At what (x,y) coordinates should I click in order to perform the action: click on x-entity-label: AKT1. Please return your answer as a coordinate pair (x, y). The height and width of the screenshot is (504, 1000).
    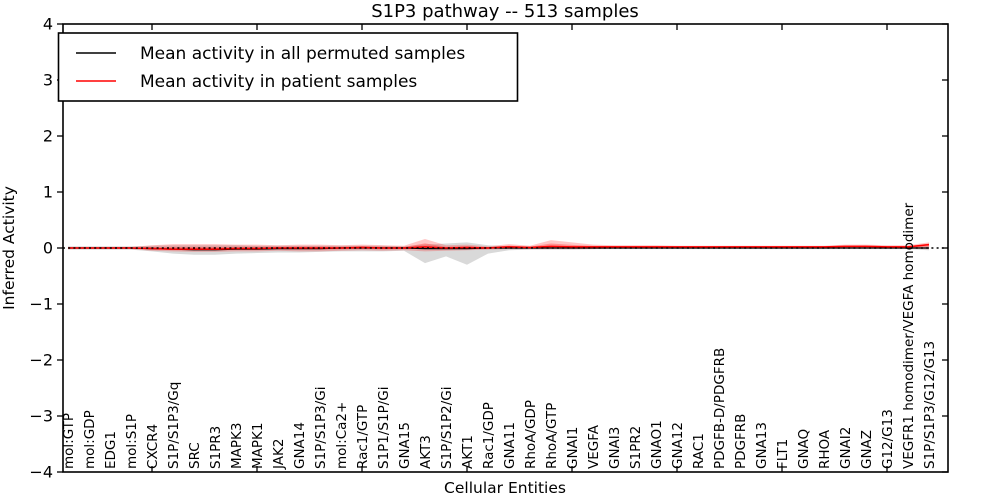
    Looking at the image, I should click on (468, 452).